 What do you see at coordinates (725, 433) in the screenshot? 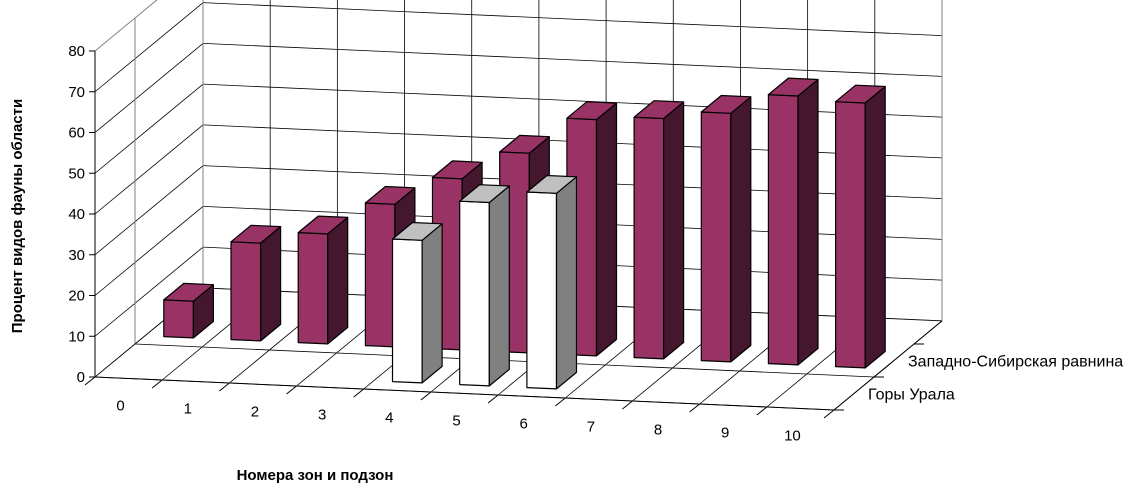
I see `x-tick-label: 9` at bounding box center [725, 433].